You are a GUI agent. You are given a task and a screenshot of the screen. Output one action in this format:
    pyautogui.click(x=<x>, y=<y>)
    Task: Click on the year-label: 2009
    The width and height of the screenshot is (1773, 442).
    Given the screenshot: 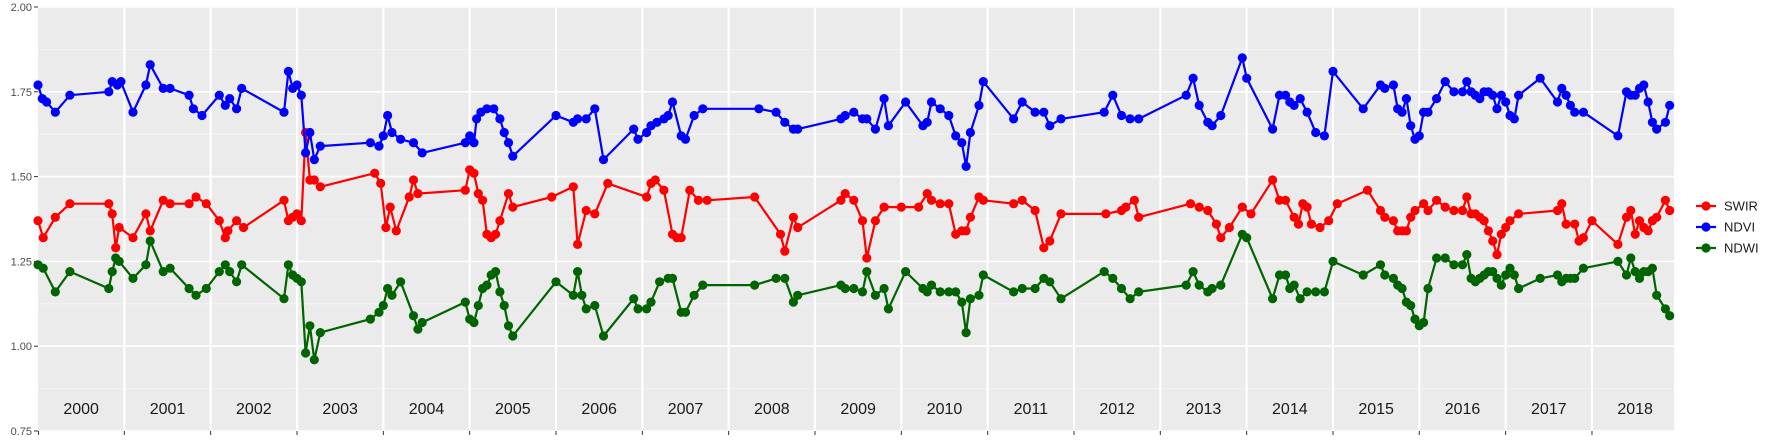 What is the action you would take?
    pyautogui.click(x=858, y=409)
    